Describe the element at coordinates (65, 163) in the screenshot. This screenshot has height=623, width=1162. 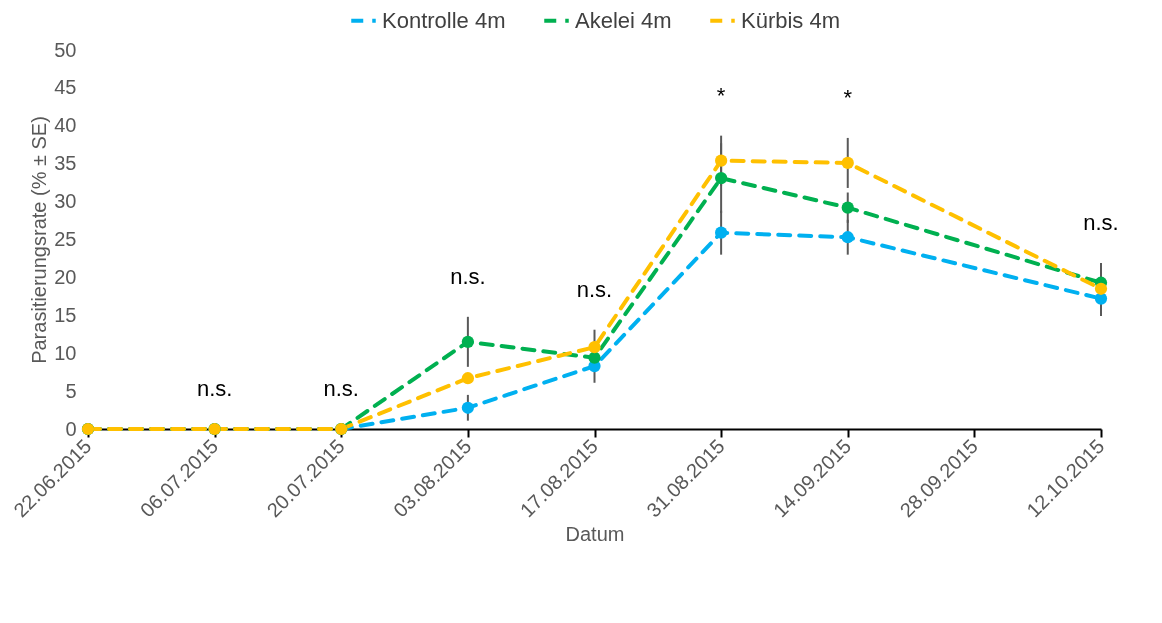
I see `y-tick-label: 35` at that location.